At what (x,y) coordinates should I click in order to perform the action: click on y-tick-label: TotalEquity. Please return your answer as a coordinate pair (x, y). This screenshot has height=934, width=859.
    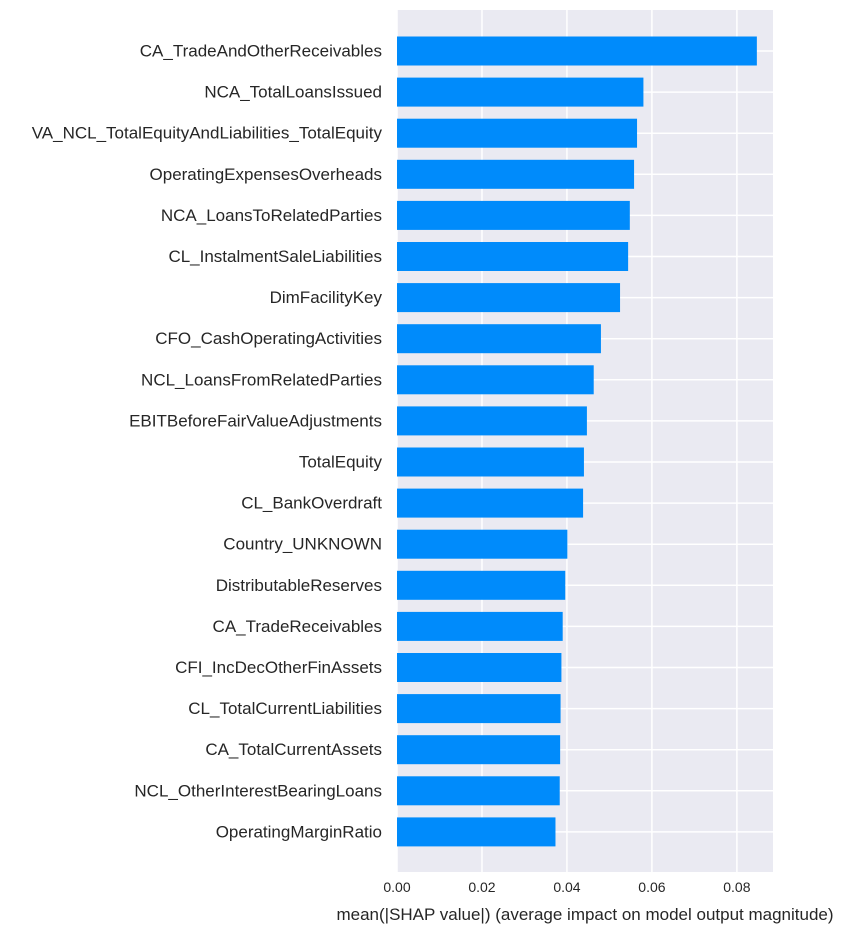
    Looking at the image, I should click on (341, 462).